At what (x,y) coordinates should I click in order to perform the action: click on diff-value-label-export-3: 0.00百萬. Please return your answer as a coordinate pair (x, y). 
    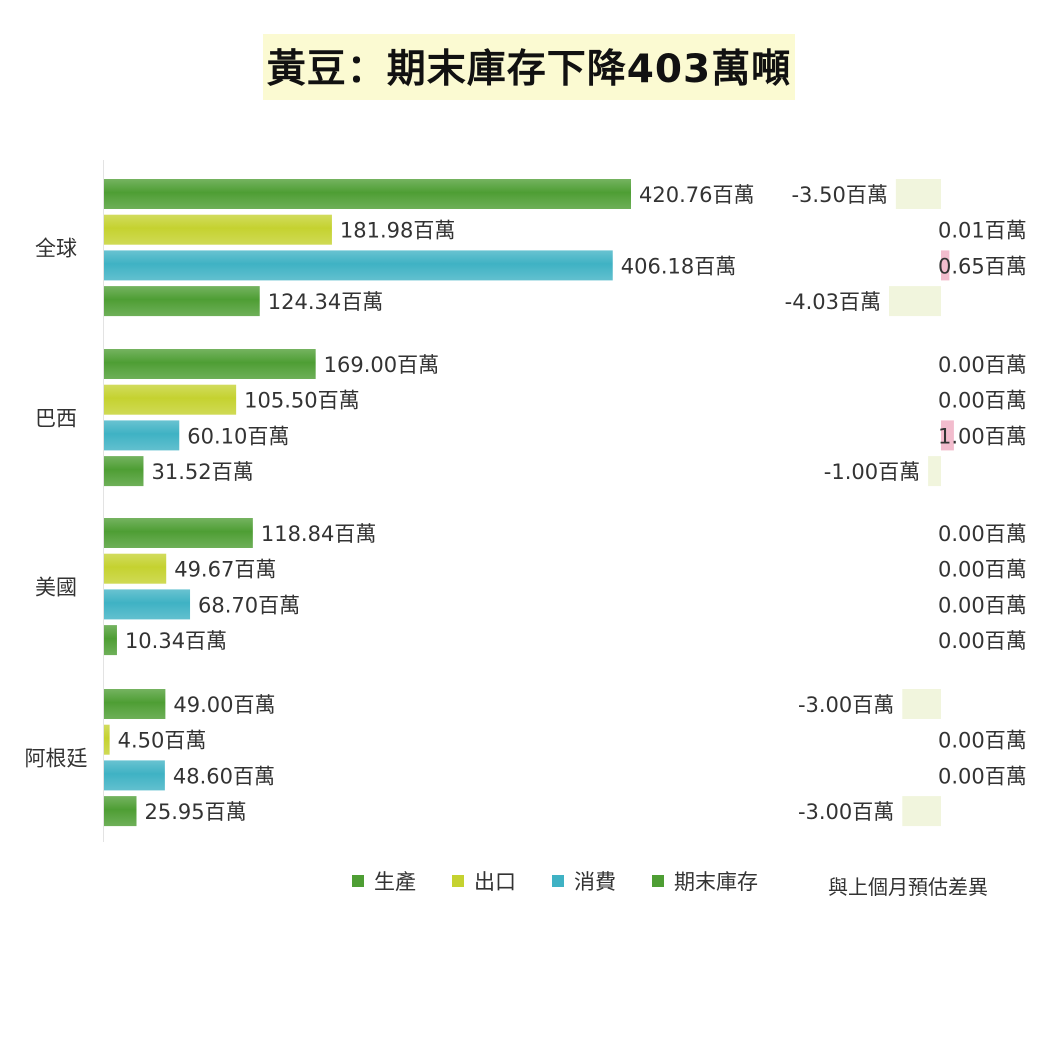
    Looking at the image, I should click on (982, 741).